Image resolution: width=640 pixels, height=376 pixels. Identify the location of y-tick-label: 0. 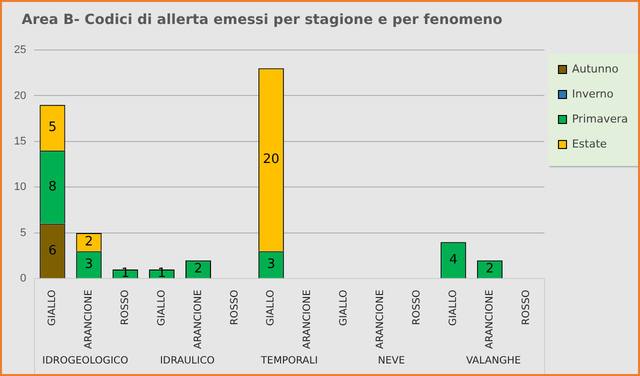
(23, 278).